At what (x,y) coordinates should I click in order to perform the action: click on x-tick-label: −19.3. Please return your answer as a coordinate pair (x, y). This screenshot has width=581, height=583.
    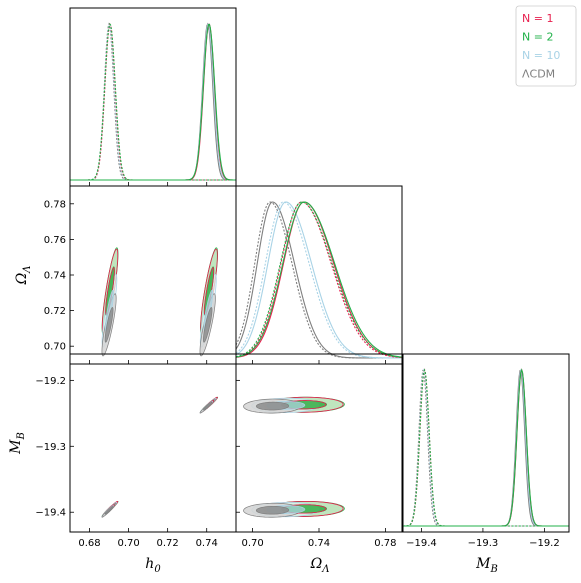
    Looking at the image, I should click on (483, 543).